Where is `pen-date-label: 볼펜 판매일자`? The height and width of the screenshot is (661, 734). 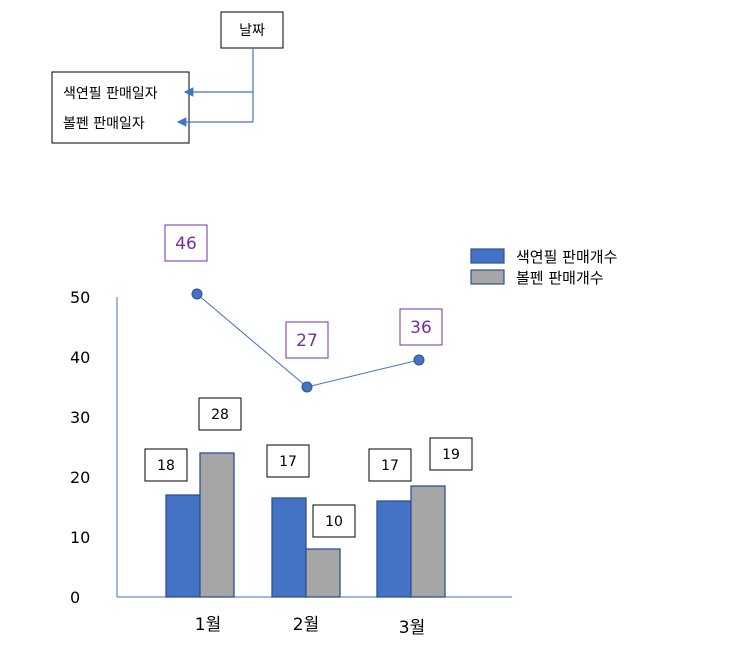 pen-date-label: 볼펜 판매일자 is located at coordinates (104, 124).